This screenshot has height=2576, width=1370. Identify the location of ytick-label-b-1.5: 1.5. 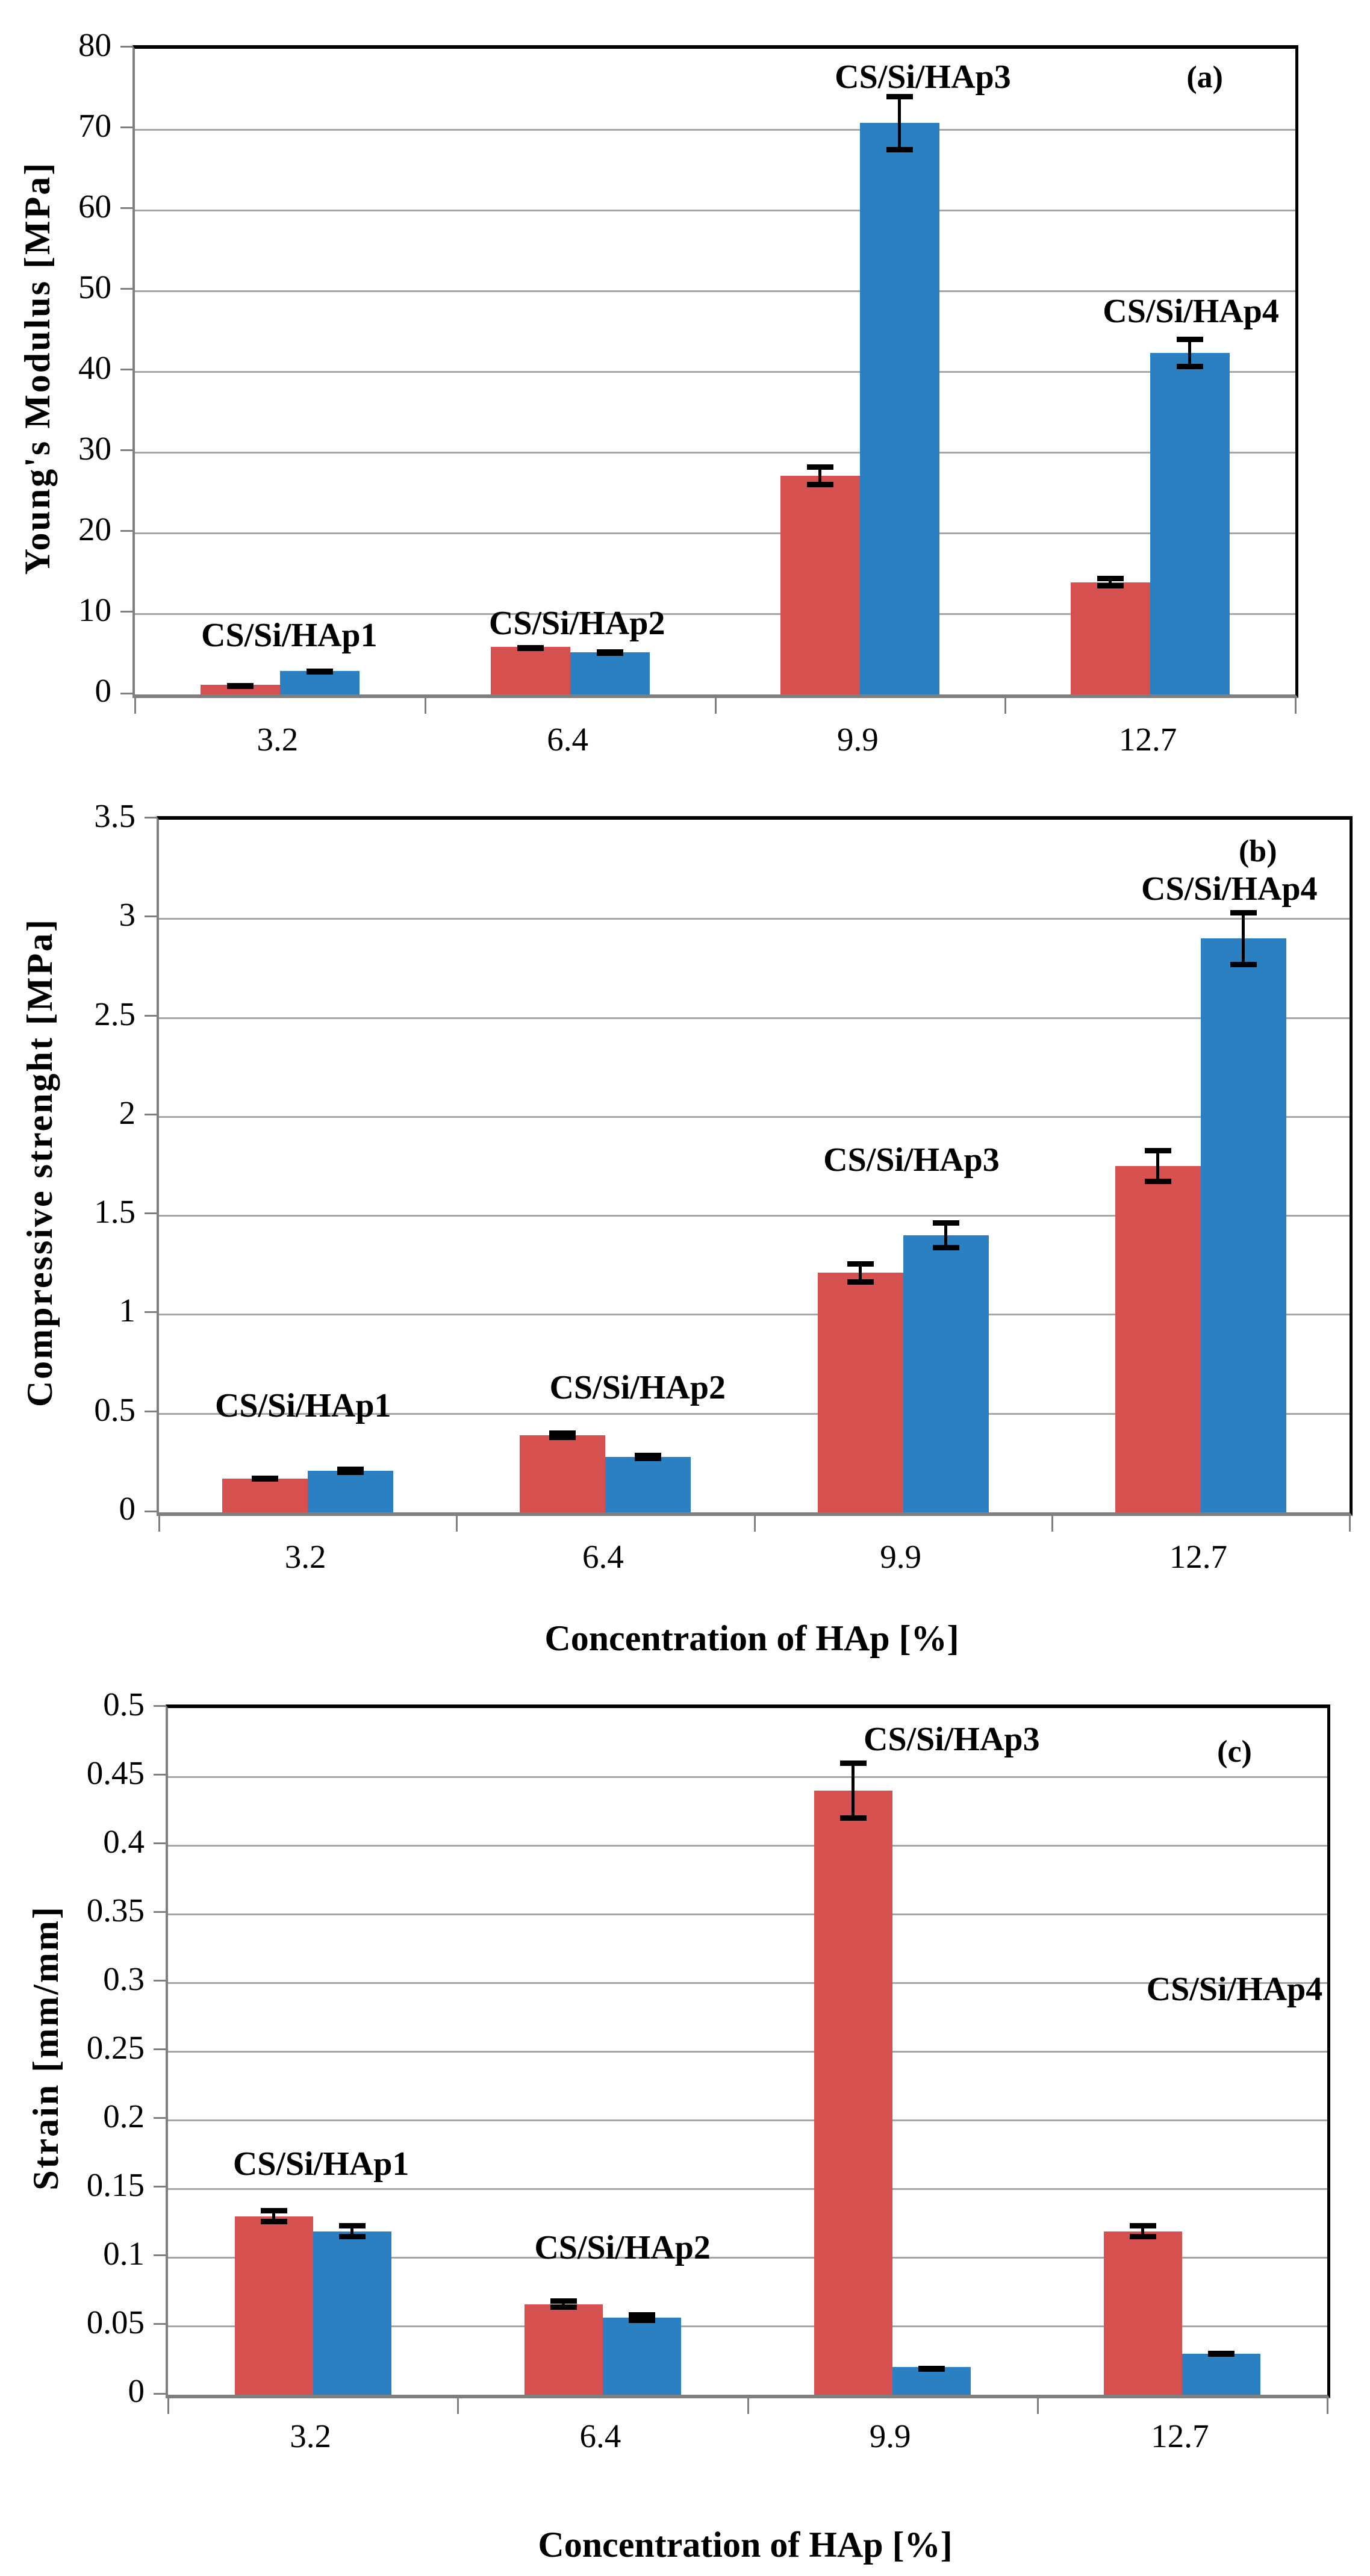
(114, 1211).